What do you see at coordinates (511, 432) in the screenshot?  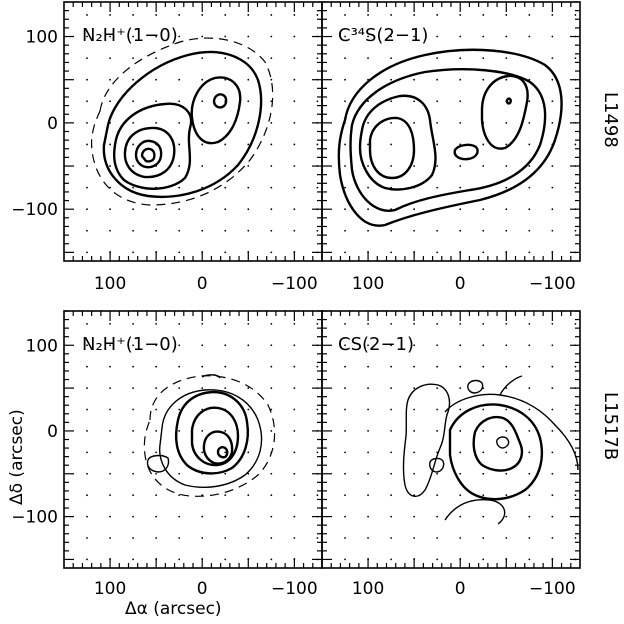 I see `contour-level-1-east` at bounding box center [511, 432].